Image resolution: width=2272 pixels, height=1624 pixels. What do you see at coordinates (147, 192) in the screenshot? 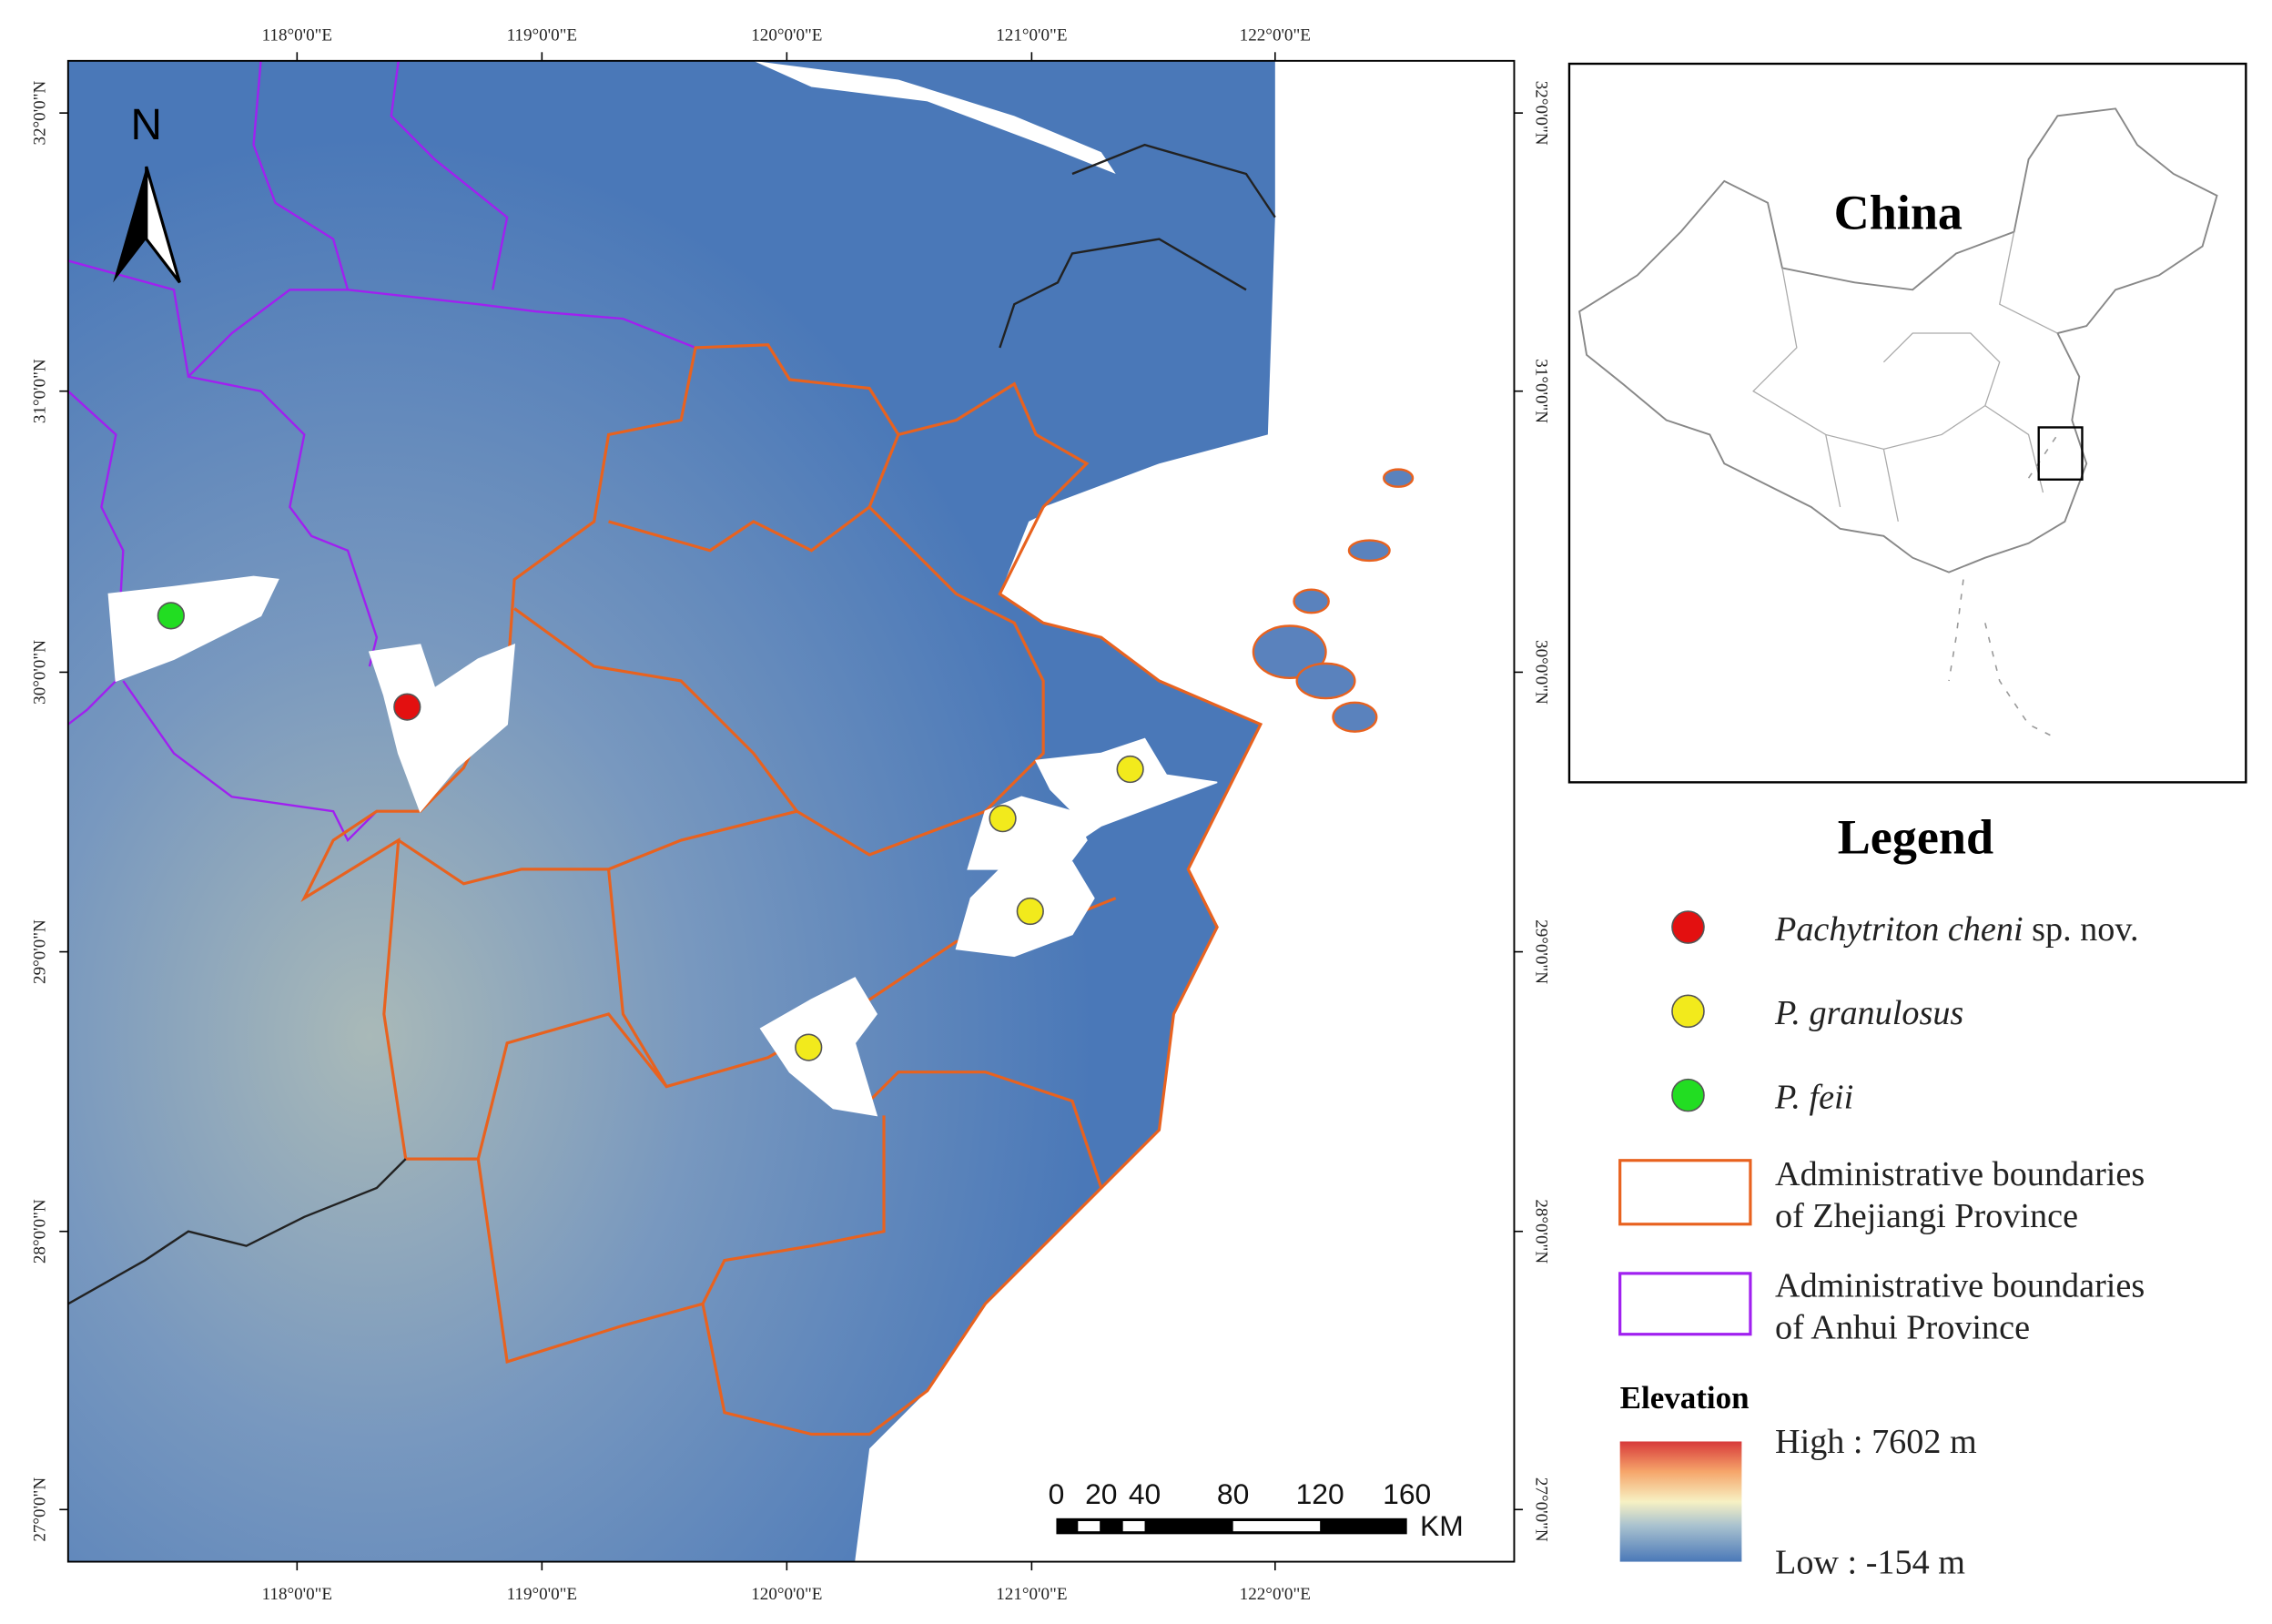
I see `north-arrow: N` at bounding box center [147, 192].